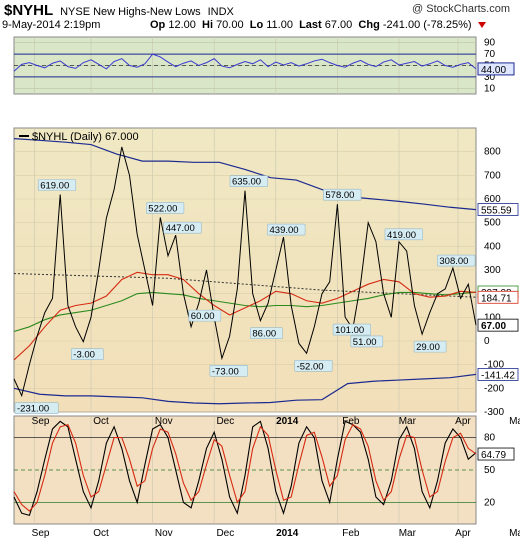 This screenshot has height=540, width=520. I want to click on point-annotation: 447.00, so click(180, 228).